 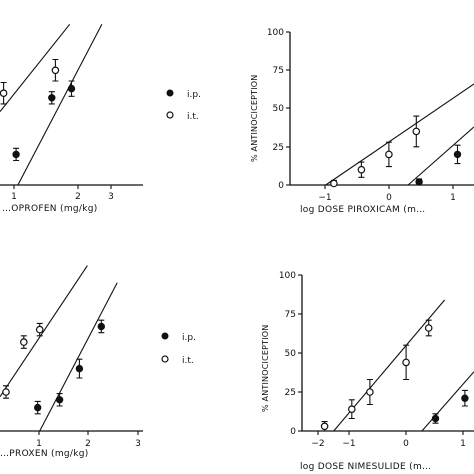 I want to click on x-tick-label: −2, so click(x=317, y=444).